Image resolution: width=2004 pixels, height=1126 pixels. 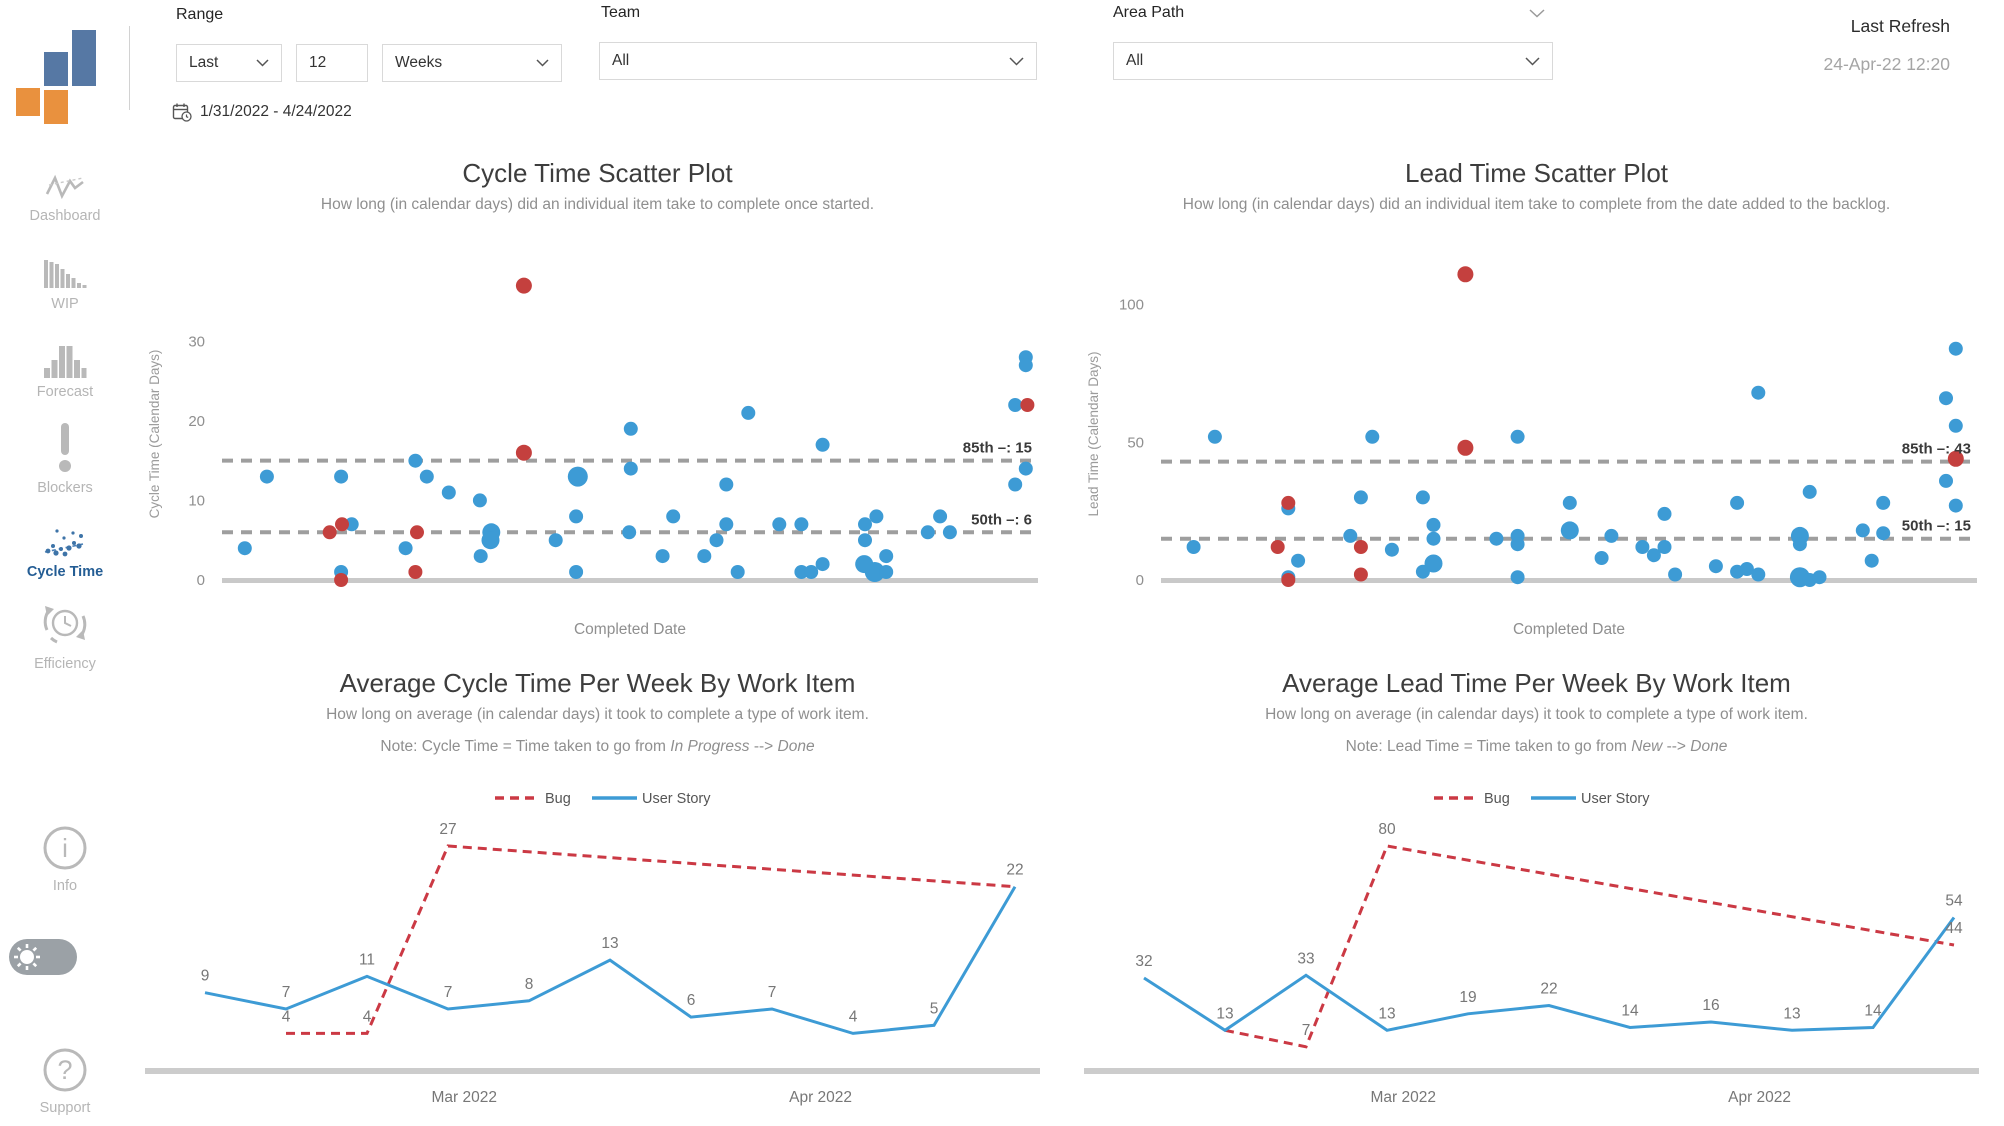 I want to click on area-path-select: All, so click(x=1333, y=61).